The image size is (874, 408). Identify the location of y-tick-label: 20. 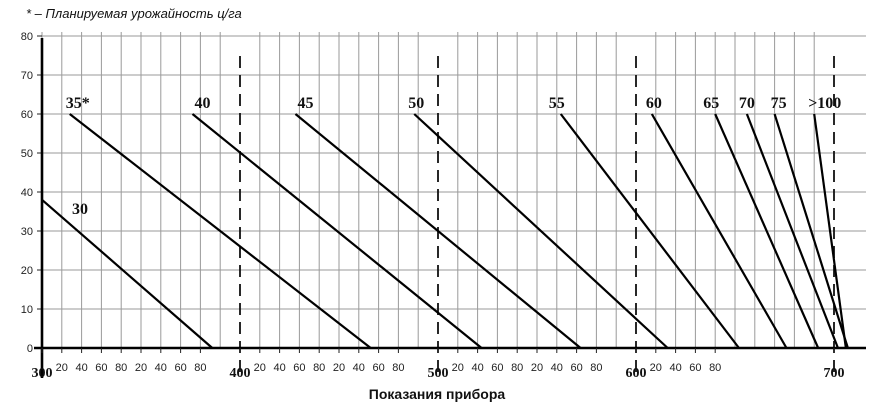
(27, 271).